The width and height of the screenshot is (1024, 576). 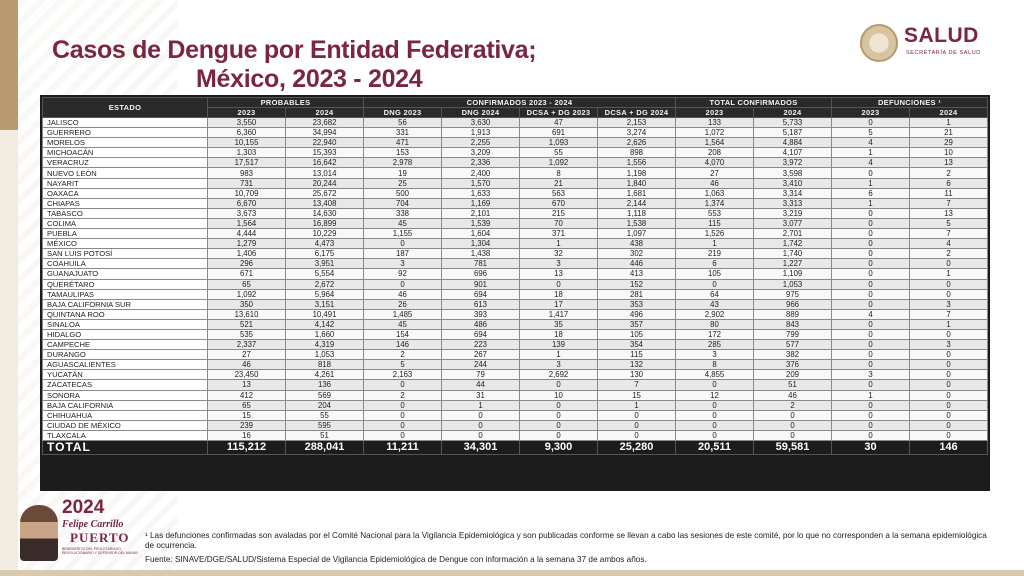 I want to click on value-cell: 2,163, so click(x=402, y=375).